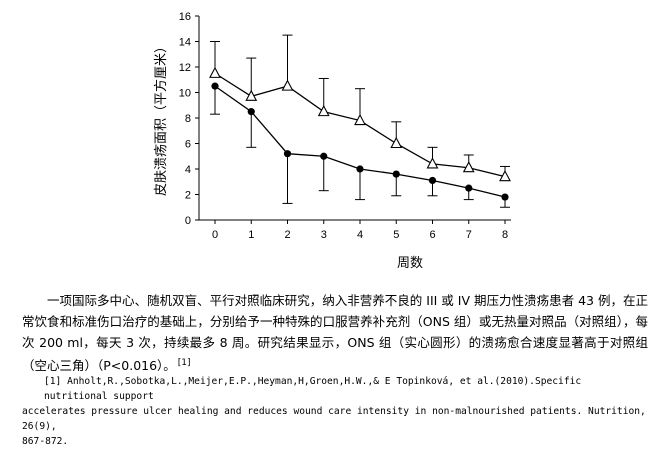  Describe the element at coordinates (215, 235) in the screenshot. I see `x-tick-label: 0` at that location.